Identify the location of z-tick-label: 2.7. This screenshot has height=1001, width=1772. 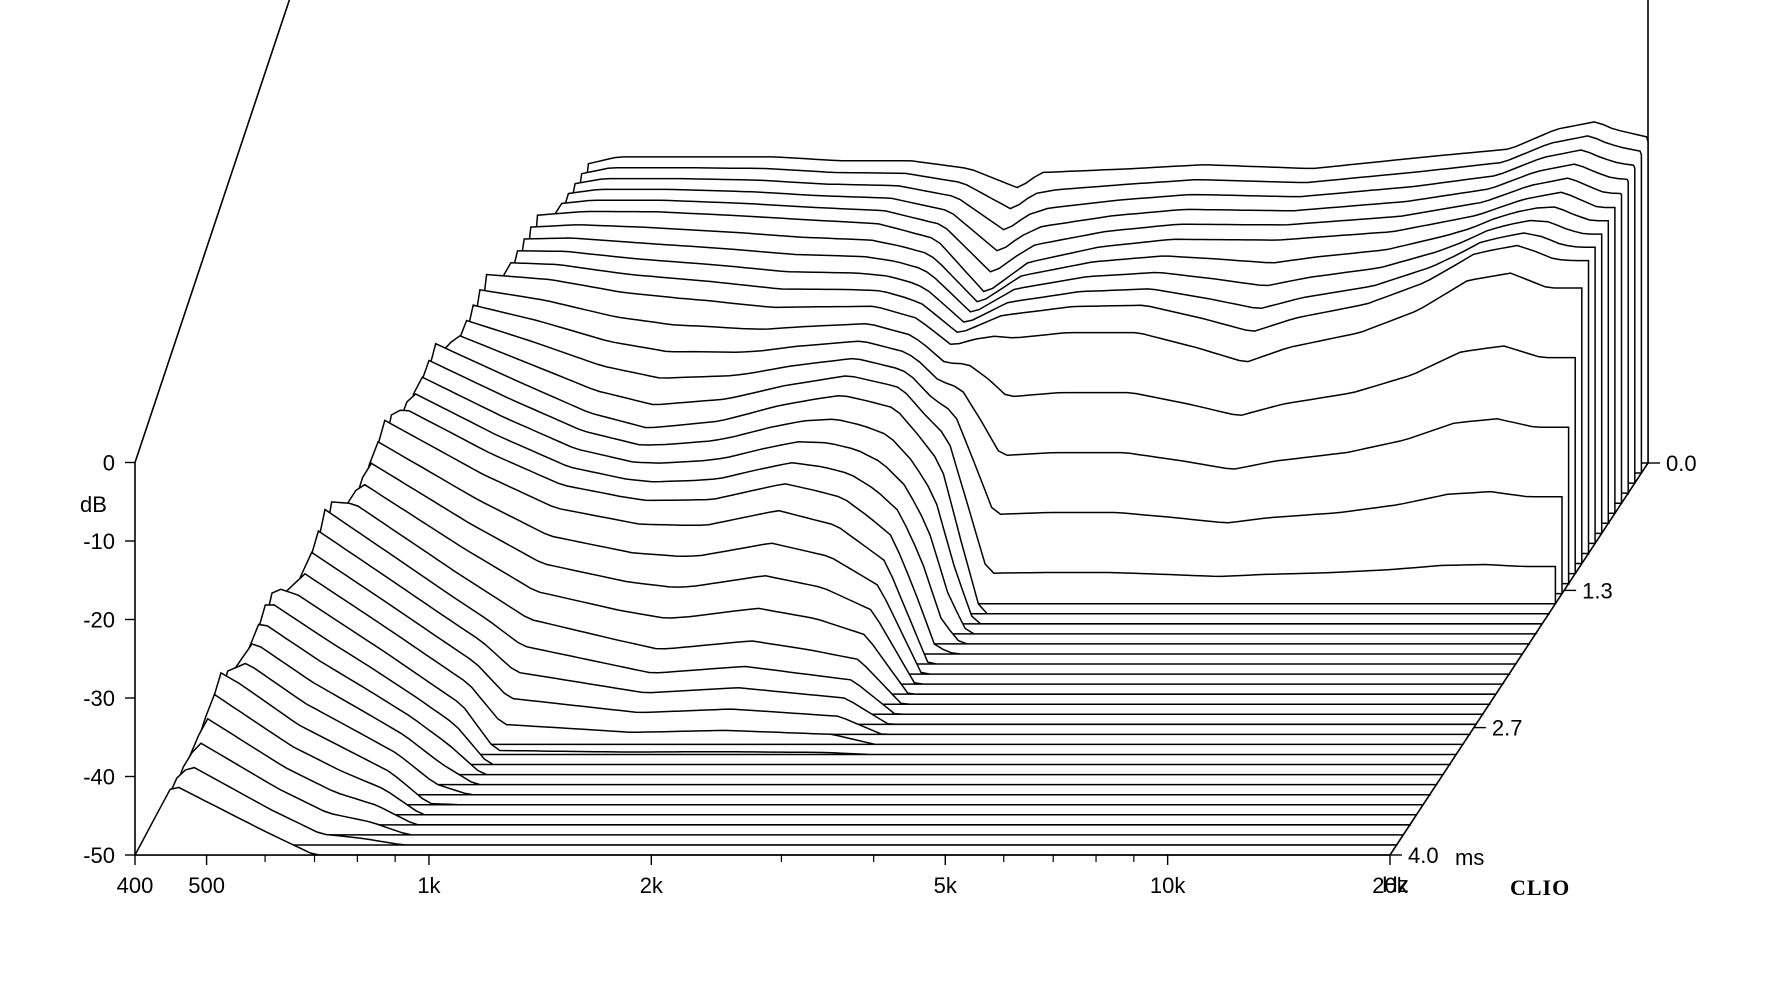
(1507, 728).